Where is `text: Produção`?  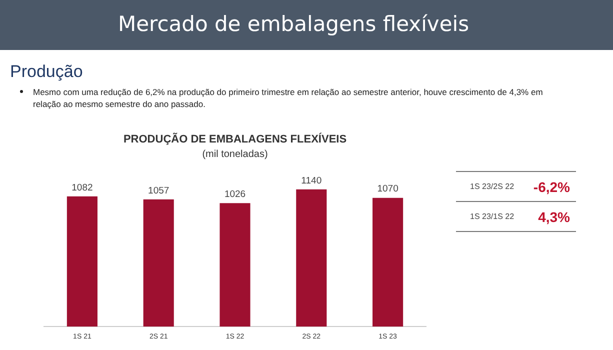 text: Produção is located at coordinates (46, 72).